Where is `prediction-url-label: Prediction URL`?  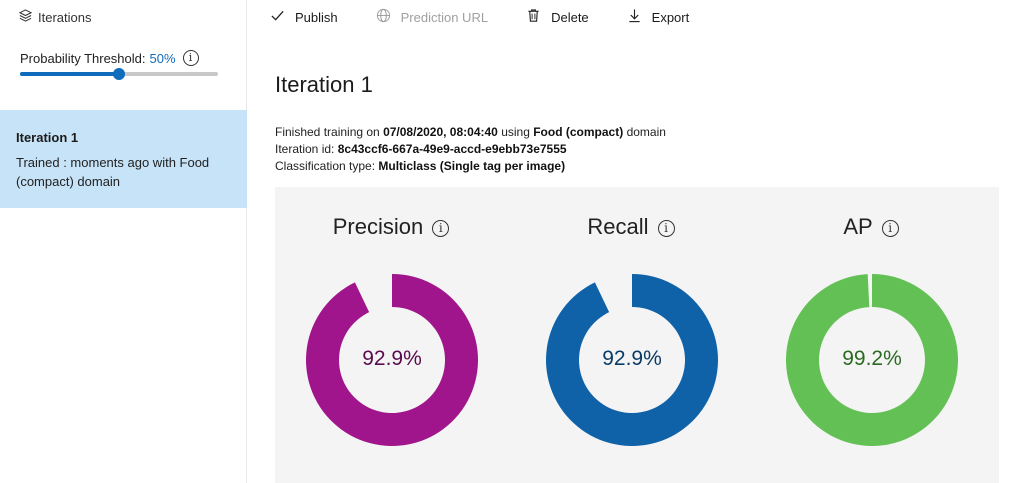
prediction-url-label: Prediction URL is located at coordinates (444, 17).